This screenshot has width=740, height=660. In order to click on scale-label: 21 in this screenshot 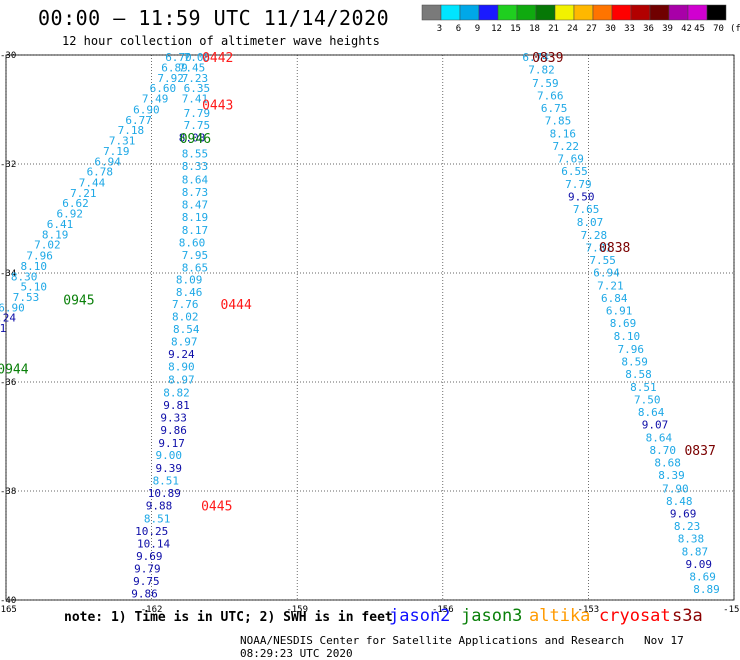, I will do `click(553, 29)`.